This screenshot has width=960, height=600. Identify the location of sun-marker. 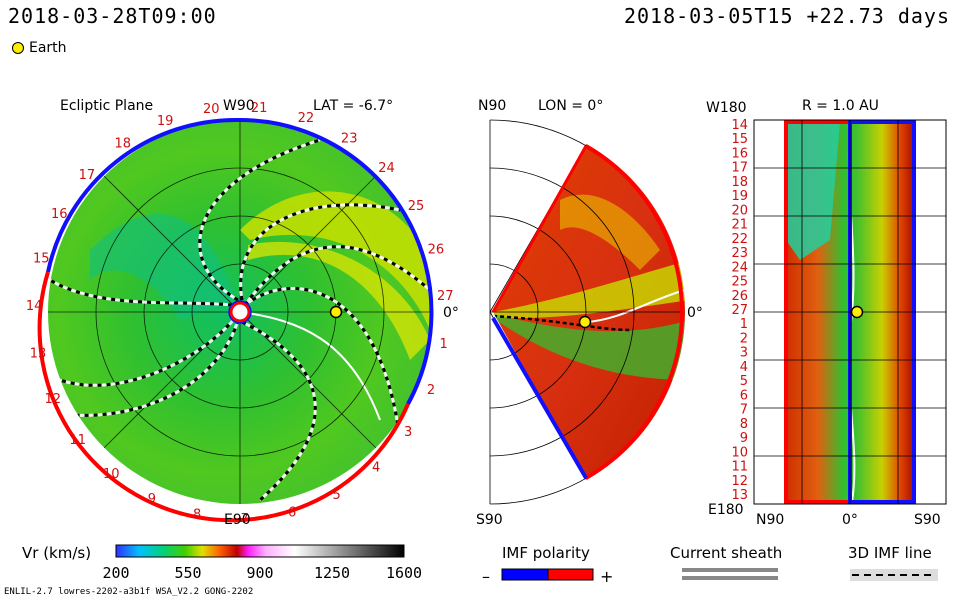
(240, 312).